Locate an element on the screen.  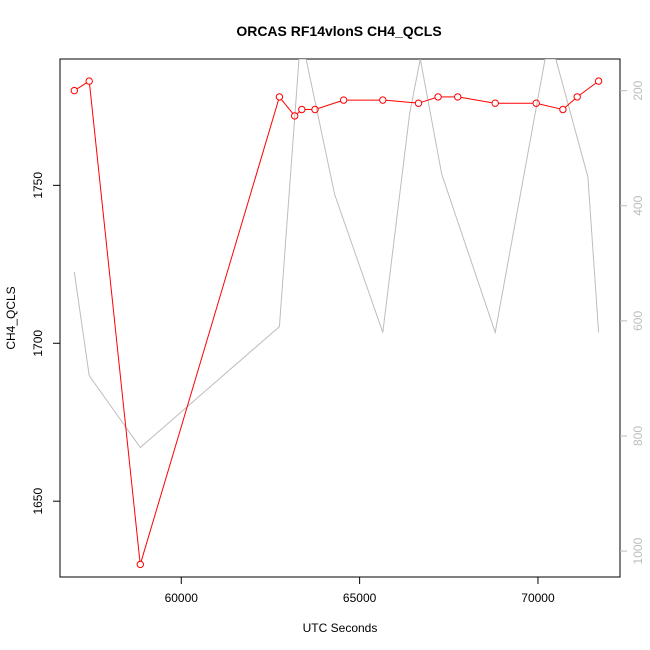
x-tick-label: 60000 is located at coordinates (182, 598).